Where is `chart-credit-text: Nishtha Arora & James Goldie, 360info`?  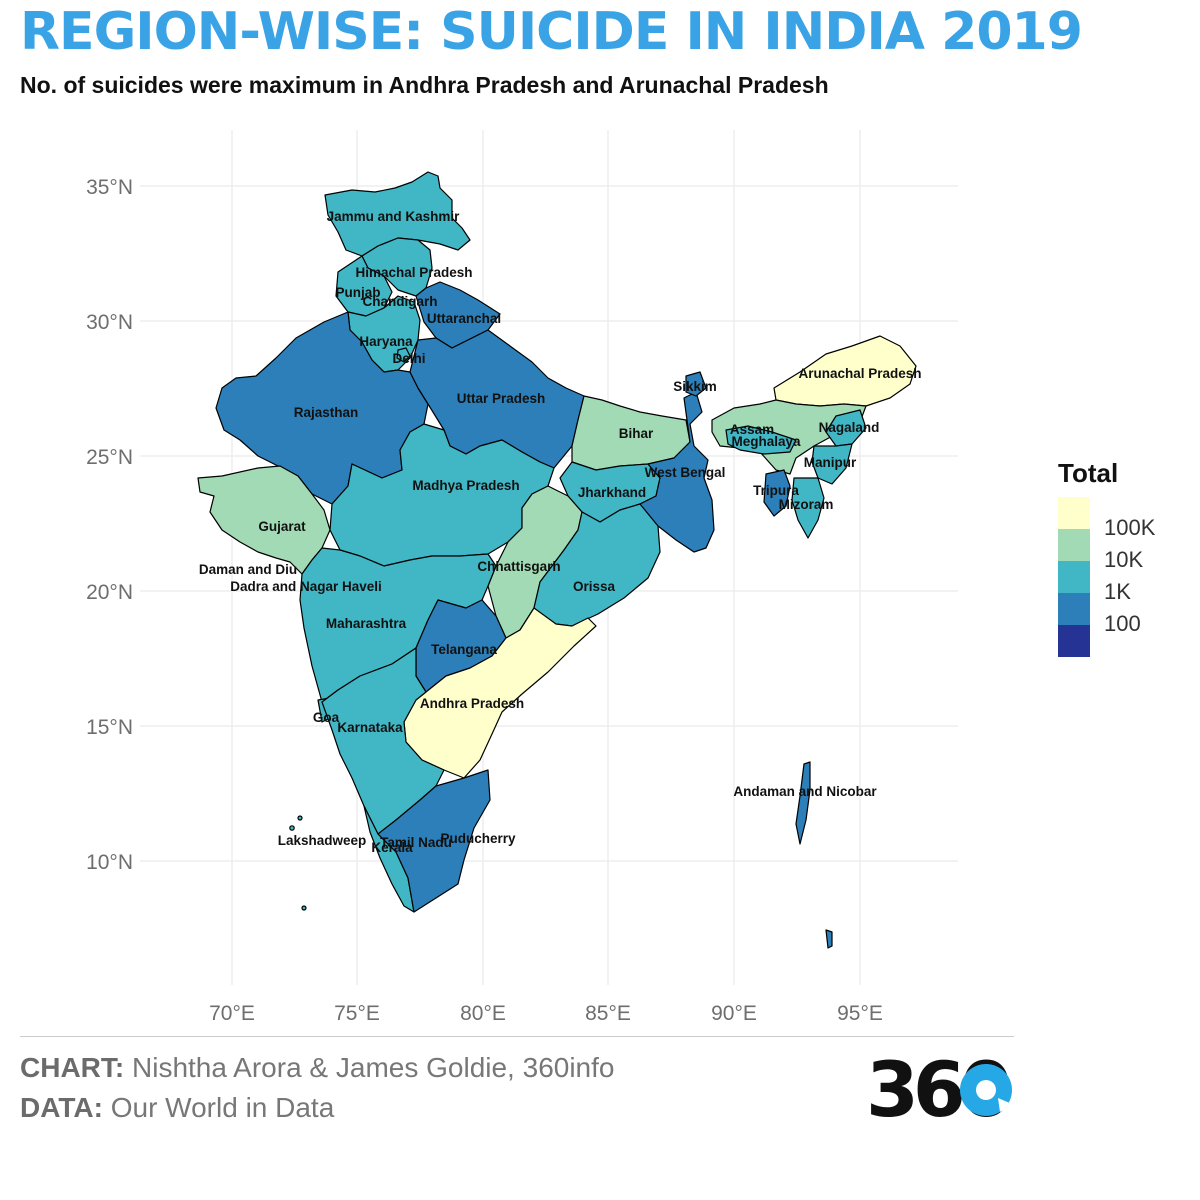
chart-credit-text: Nishtha Arora & James Goldie, 360info is located at coordinates (373, 1067).